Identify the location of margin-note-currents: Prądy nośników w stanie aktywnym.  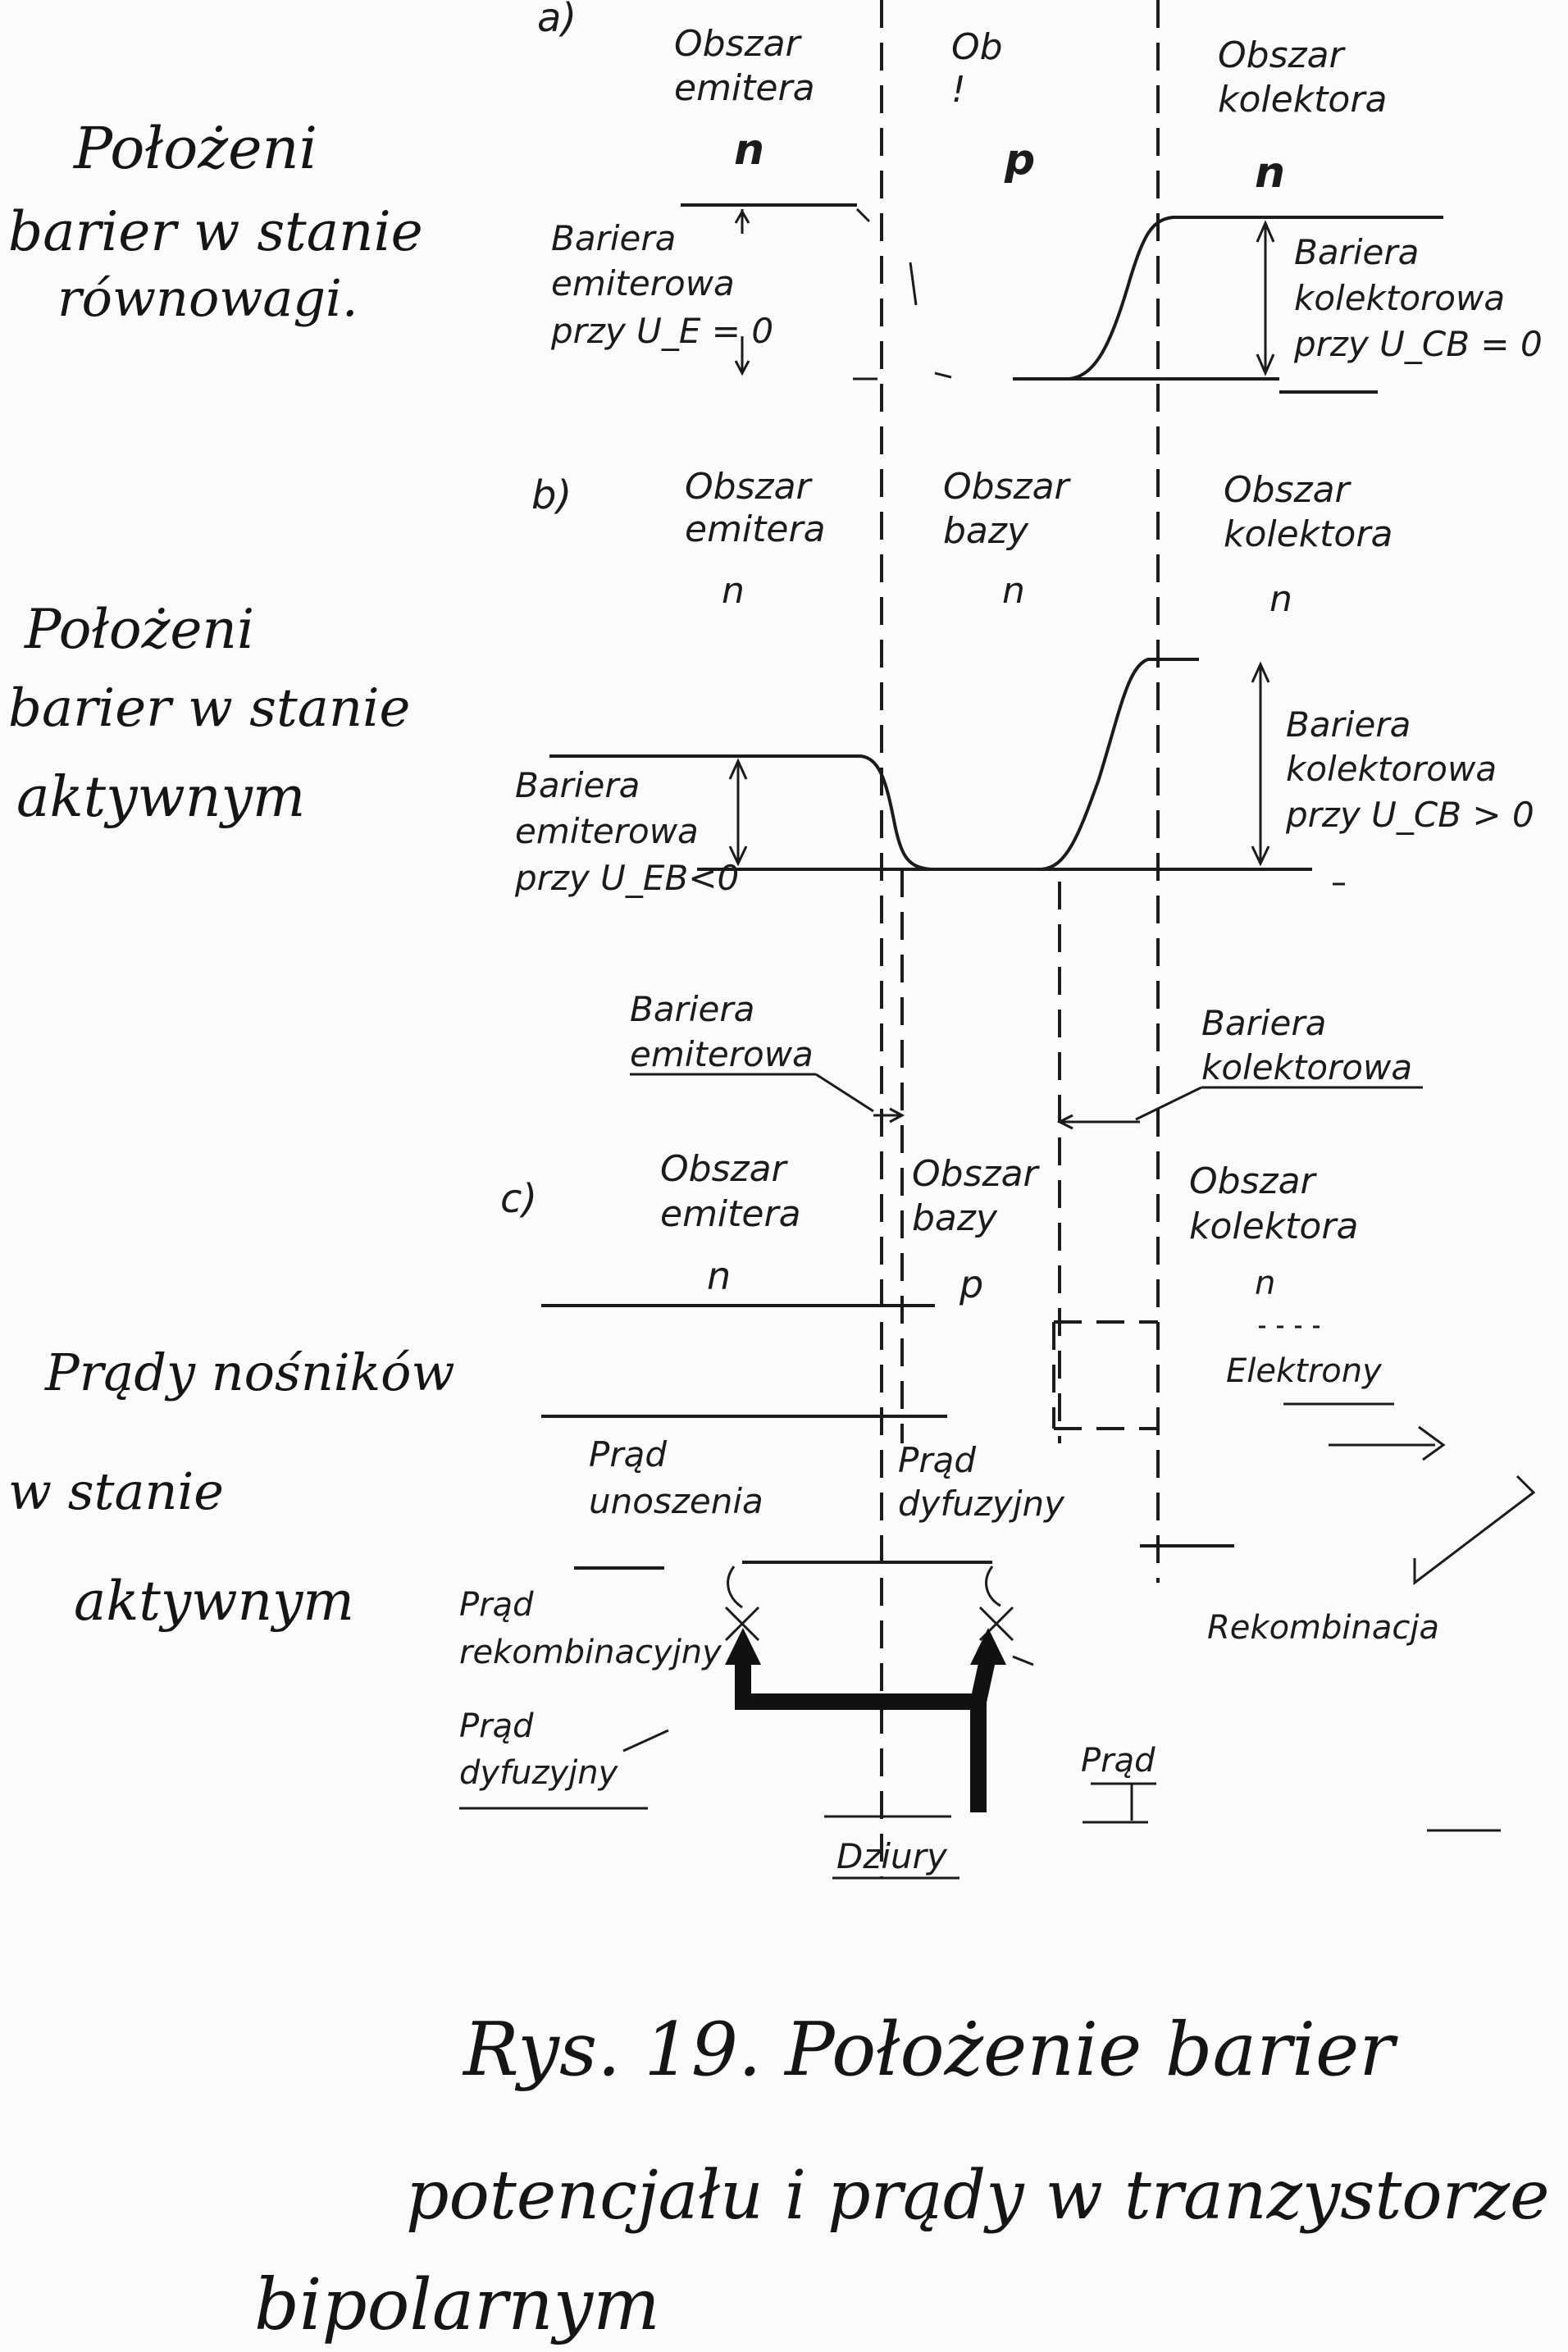
(232, 1487).